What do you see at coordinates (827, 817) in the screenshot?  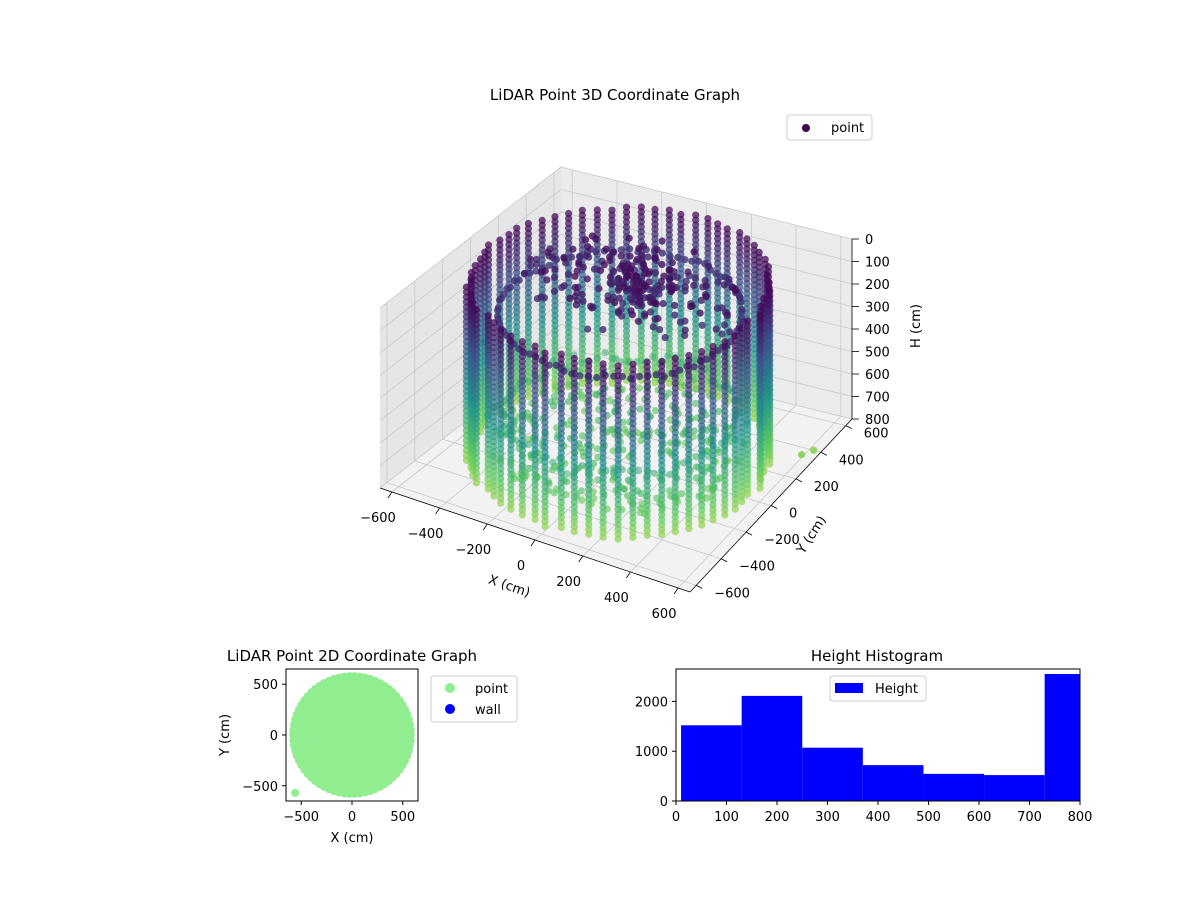 I see `x-tick-label: 300` at bounding box center [827, 817].